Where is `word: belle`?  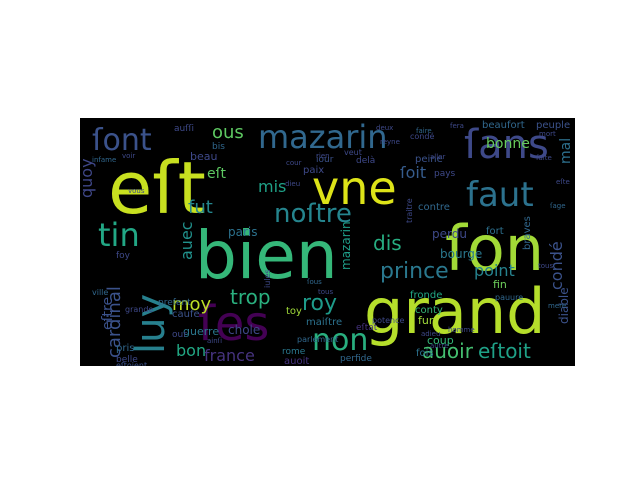
word: belle is located at coordinates (127, 360).